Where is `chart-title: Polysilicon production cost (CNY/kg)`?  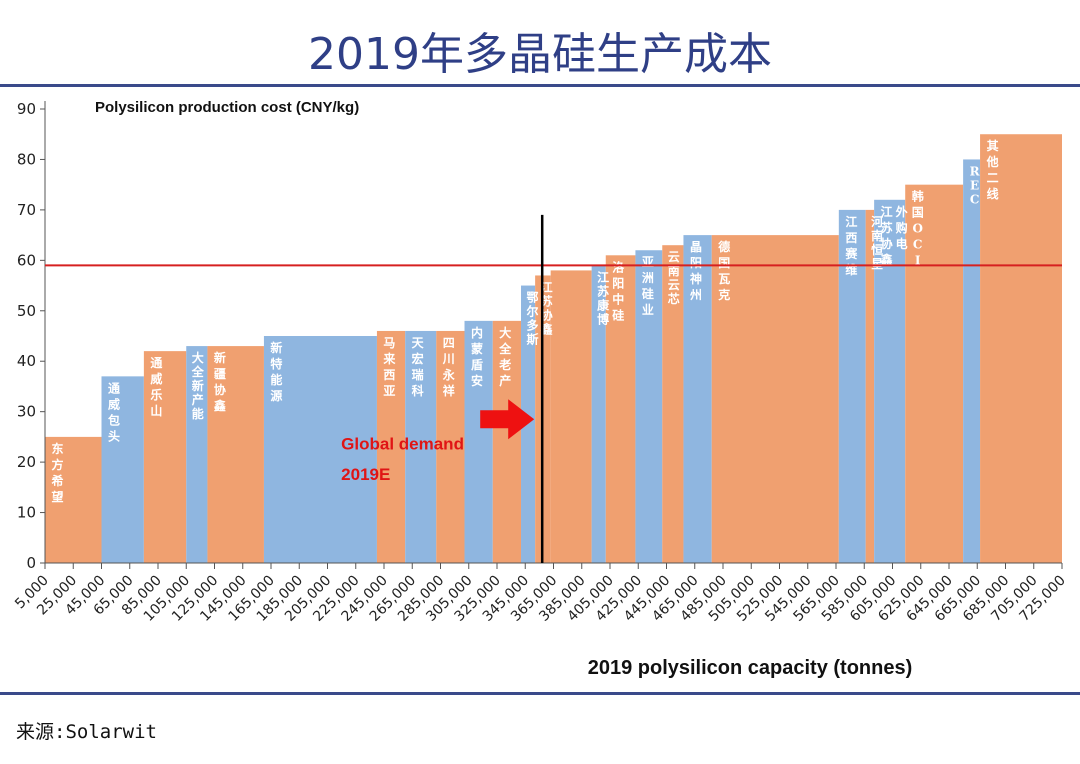
chart-title: Polysilicon production cost (CNY/kg) is located at coordinates (227, 107).